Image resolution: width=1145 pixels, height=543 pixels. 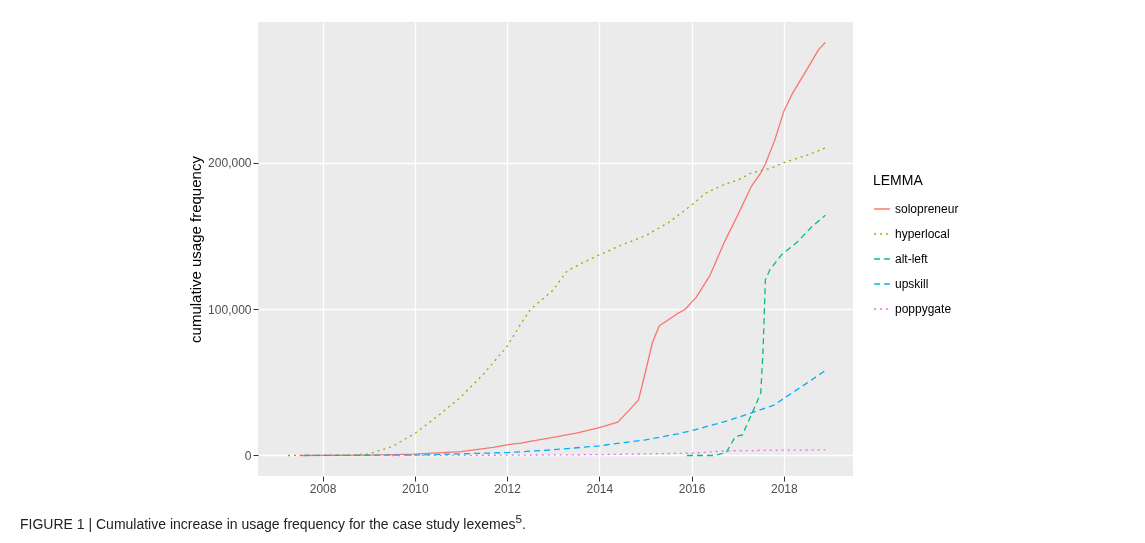 What do you see at coordinates (600, 488) in the screenshot?
I see `x-tick-label: 2014` at bounding box center [600, 488].